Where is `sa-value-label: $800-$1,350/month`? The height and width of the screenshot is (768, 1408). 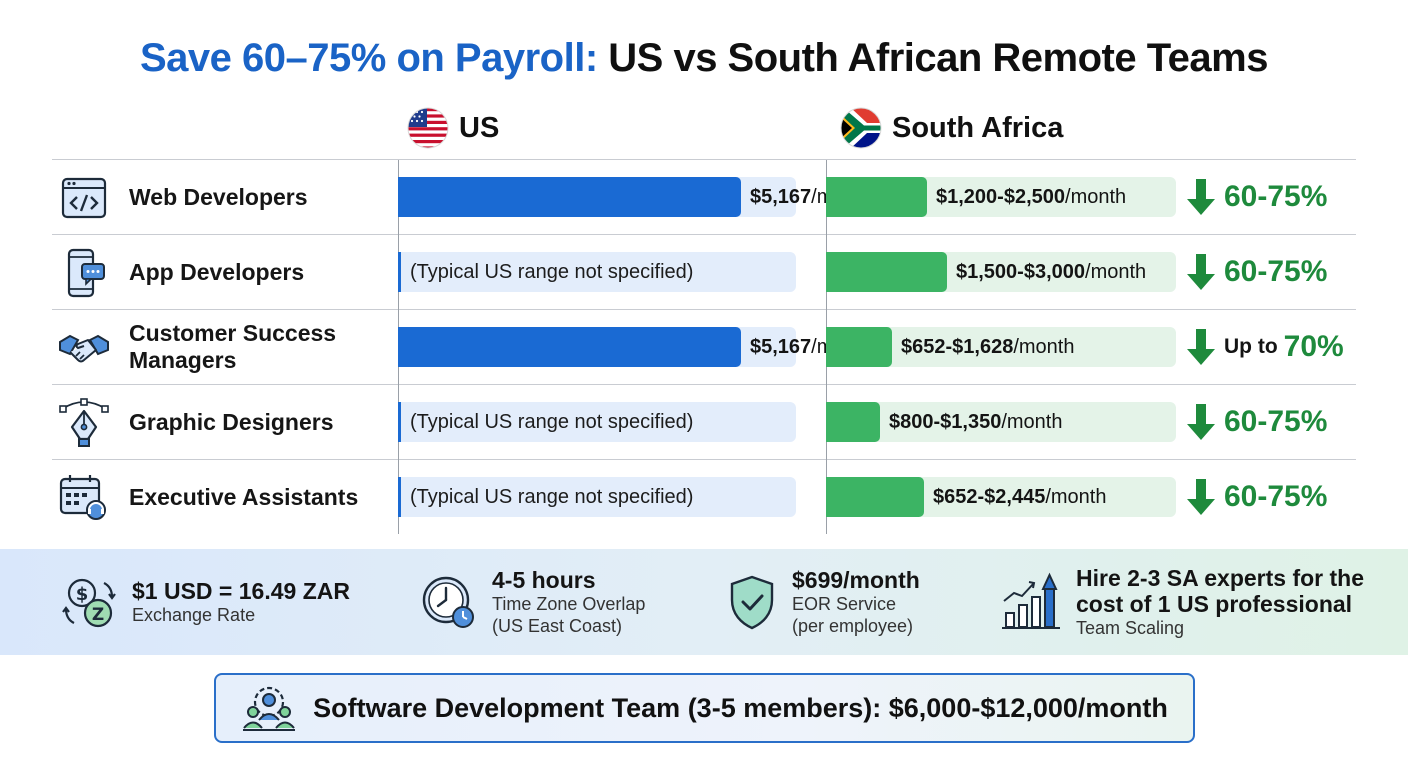 sa-value-label: $800-$1,350/month is located at coordinates (976, 421).